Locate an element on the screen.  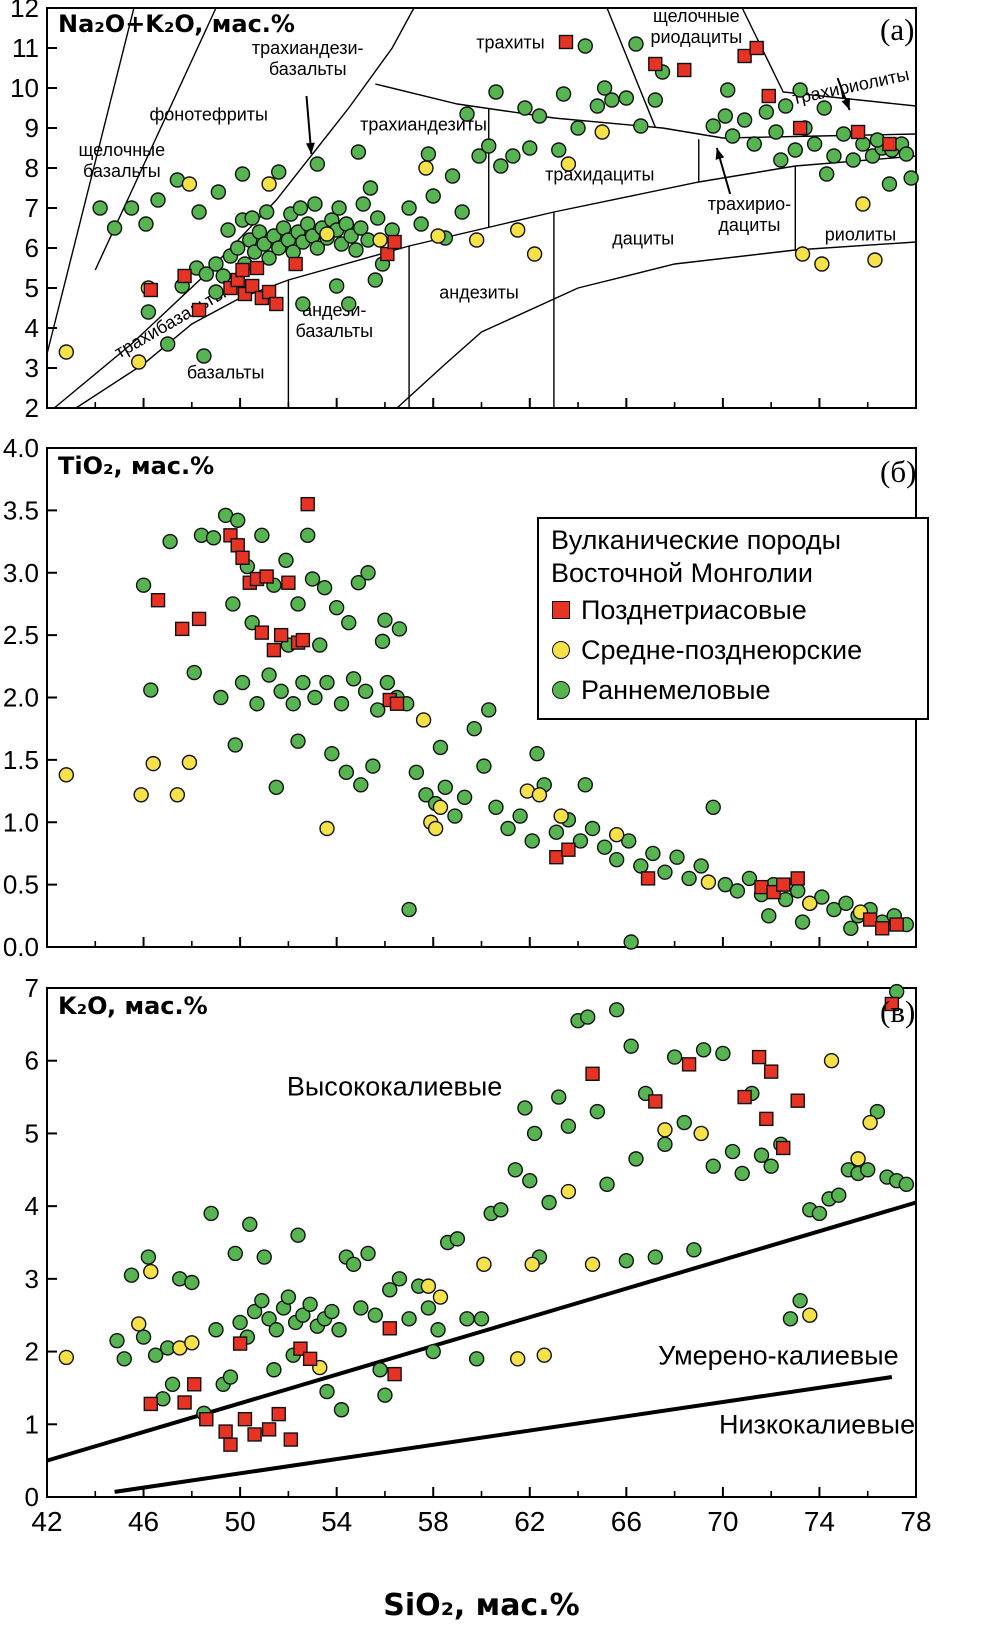
field-label: Высококалиевые is located at coordinates (394, 1087).